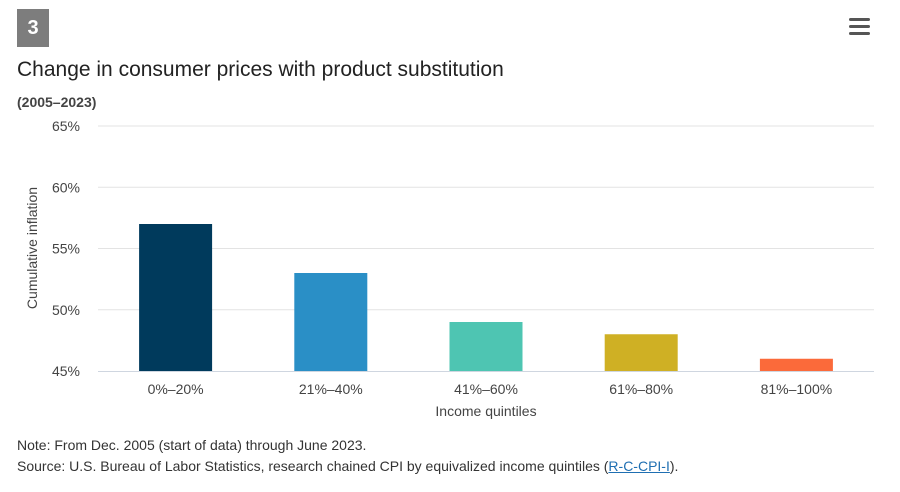 The image size is (900, 492). I want to click on y-tick-label: 65%, so click(66, 126).